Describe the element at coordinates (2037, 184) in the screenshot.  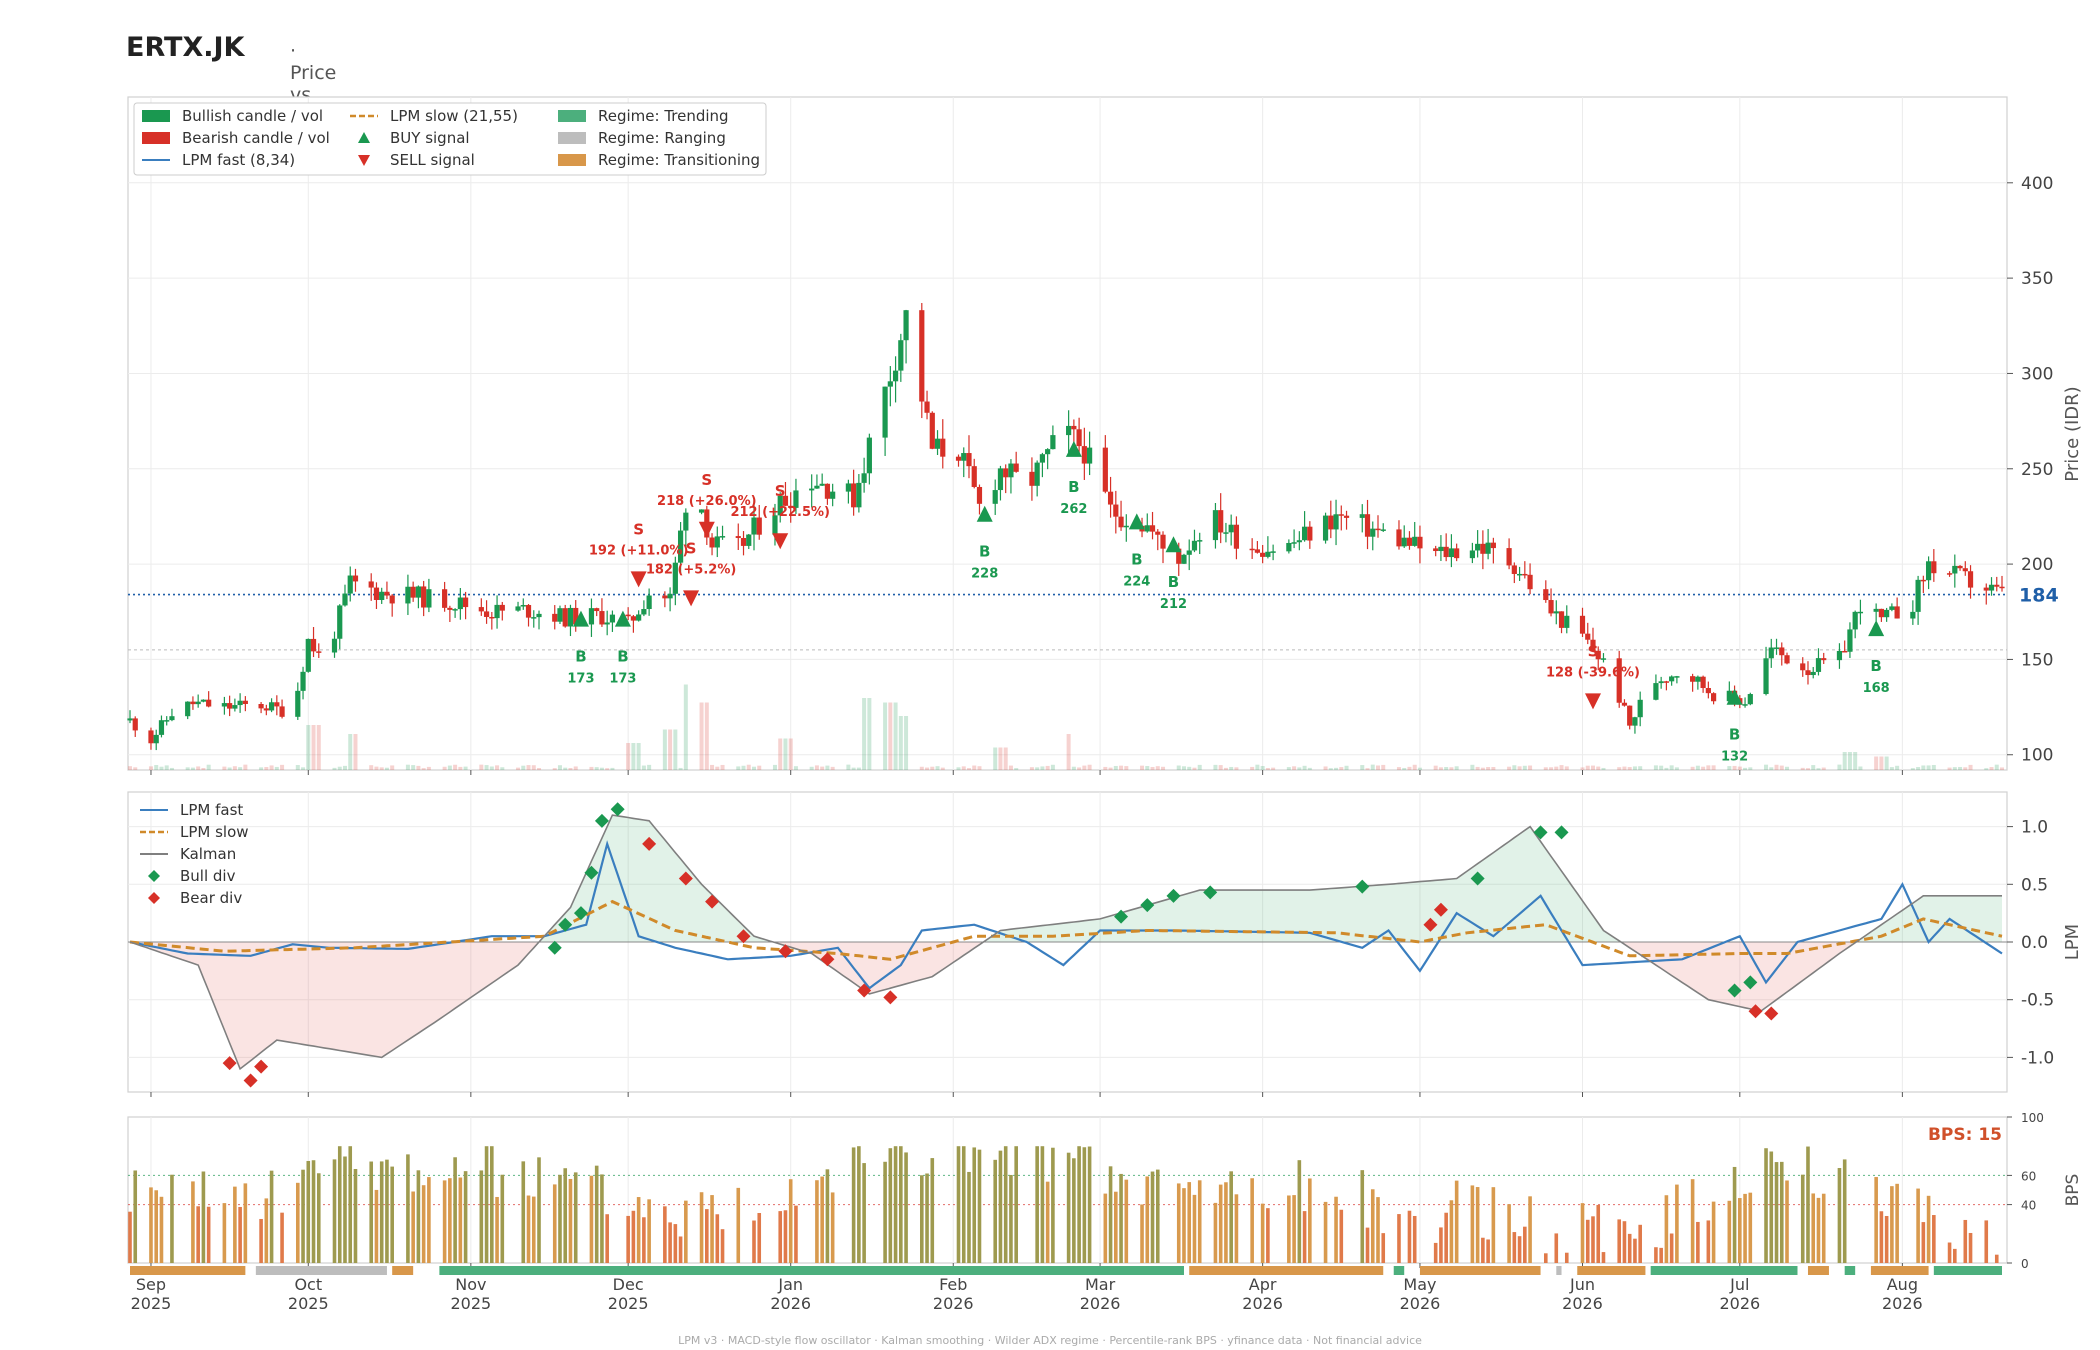
I see `price-ytick-label: 400` at that location.